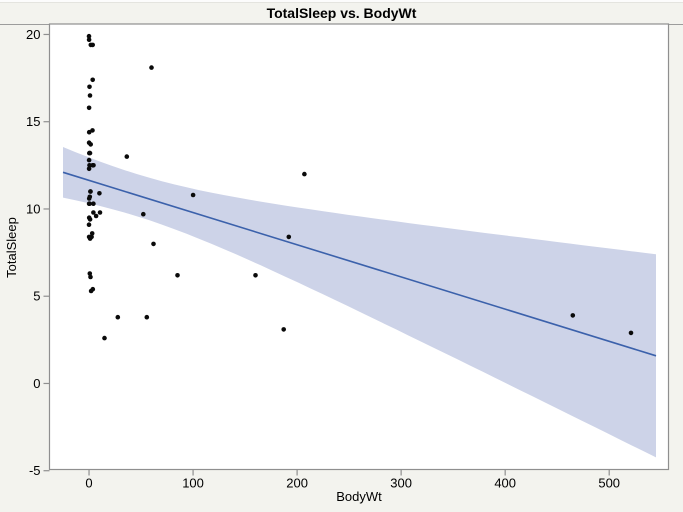 This screenshot has height=512, width=683. I want to click on x-tick-label: 500, so click(609, 483).